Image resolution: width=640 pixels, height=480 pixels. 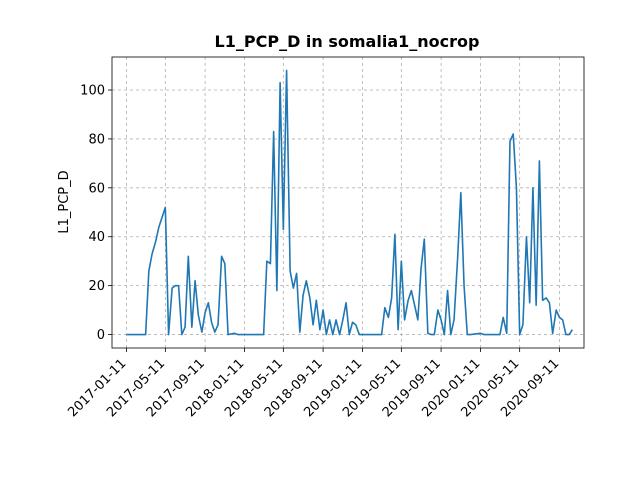 I want to click on chart-title: L1_PCP_D in somalia1_nocrop, so click(x=347, y=41).